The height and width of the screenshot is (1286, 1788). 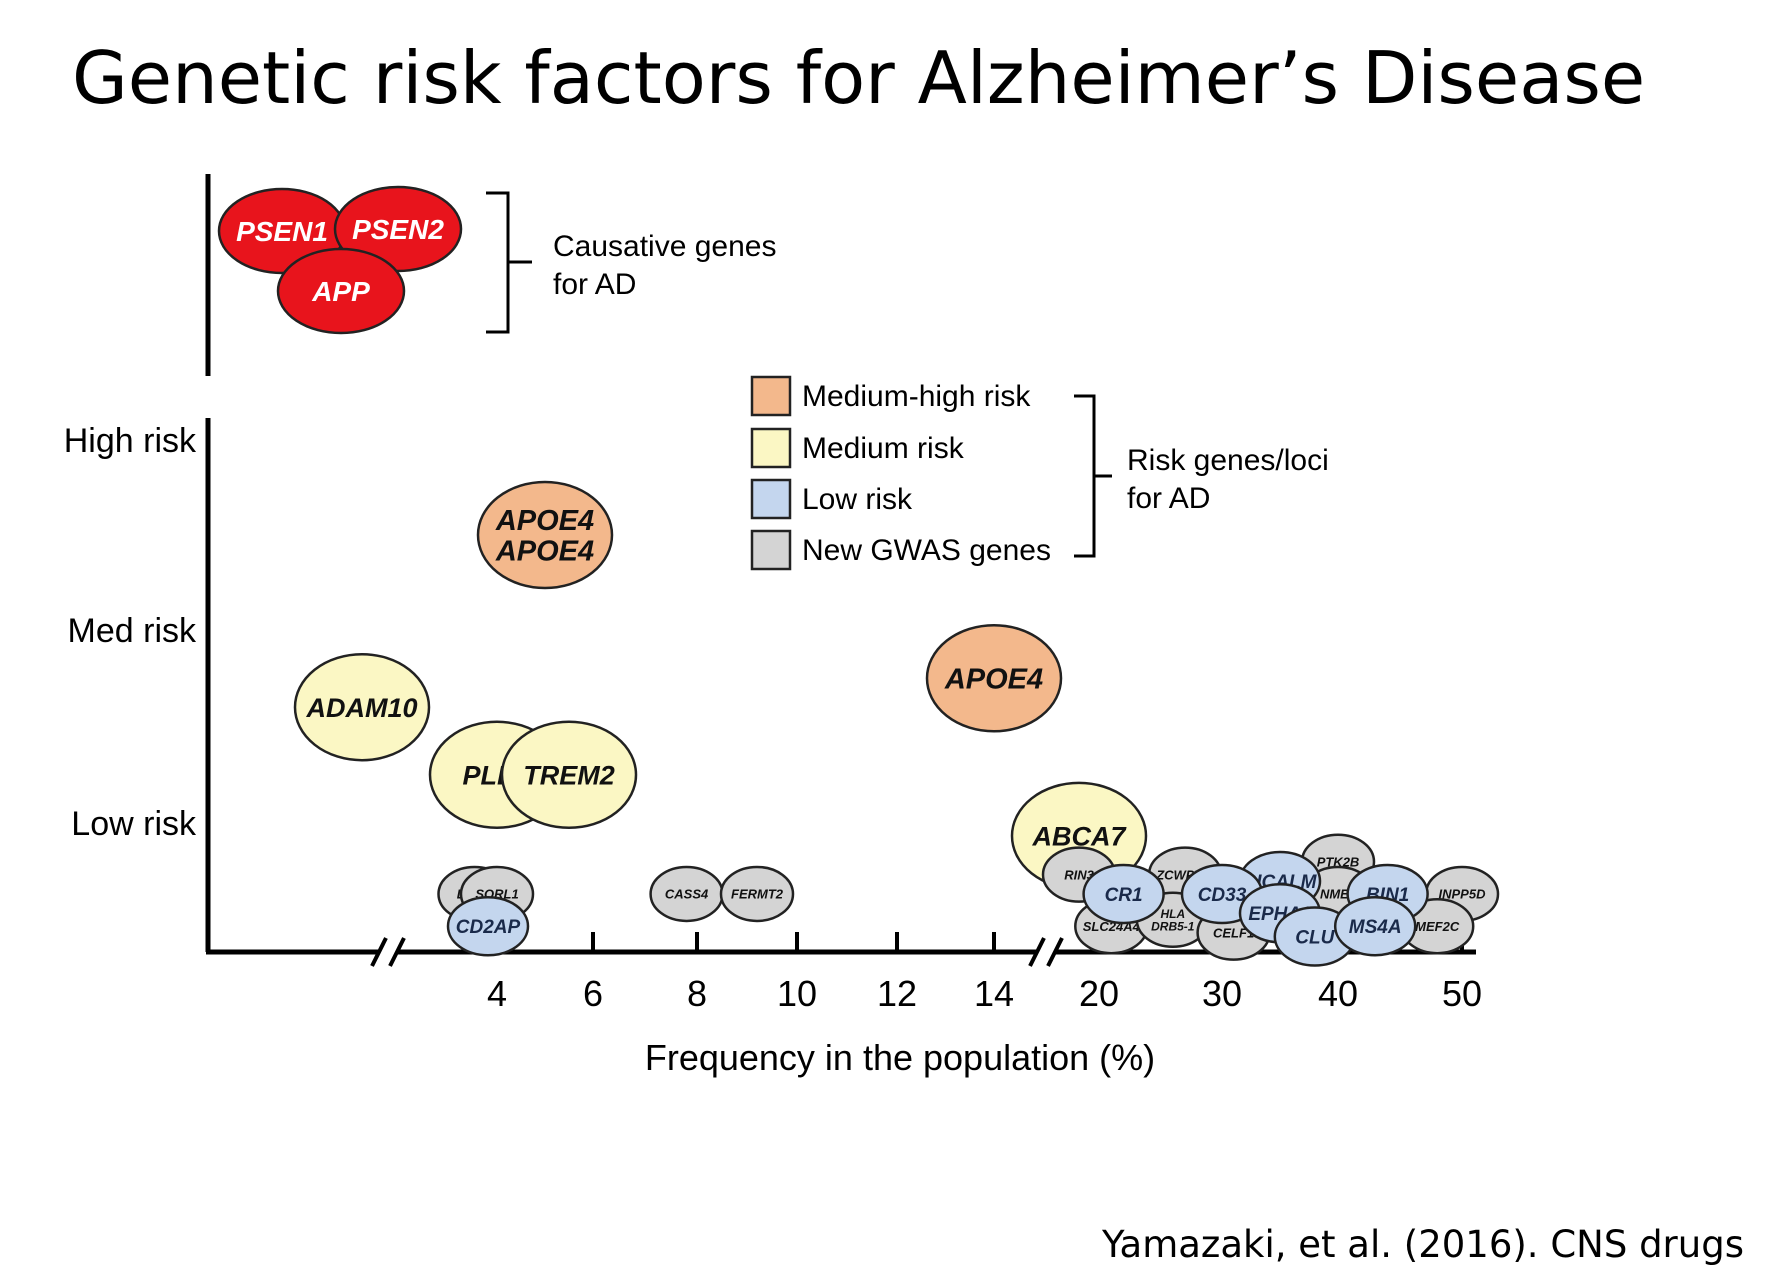 What do you see at coordinates (130, 441) in the screenshot?
I see `y-level-high-risk: High risk` at bounding box center [130, 441].